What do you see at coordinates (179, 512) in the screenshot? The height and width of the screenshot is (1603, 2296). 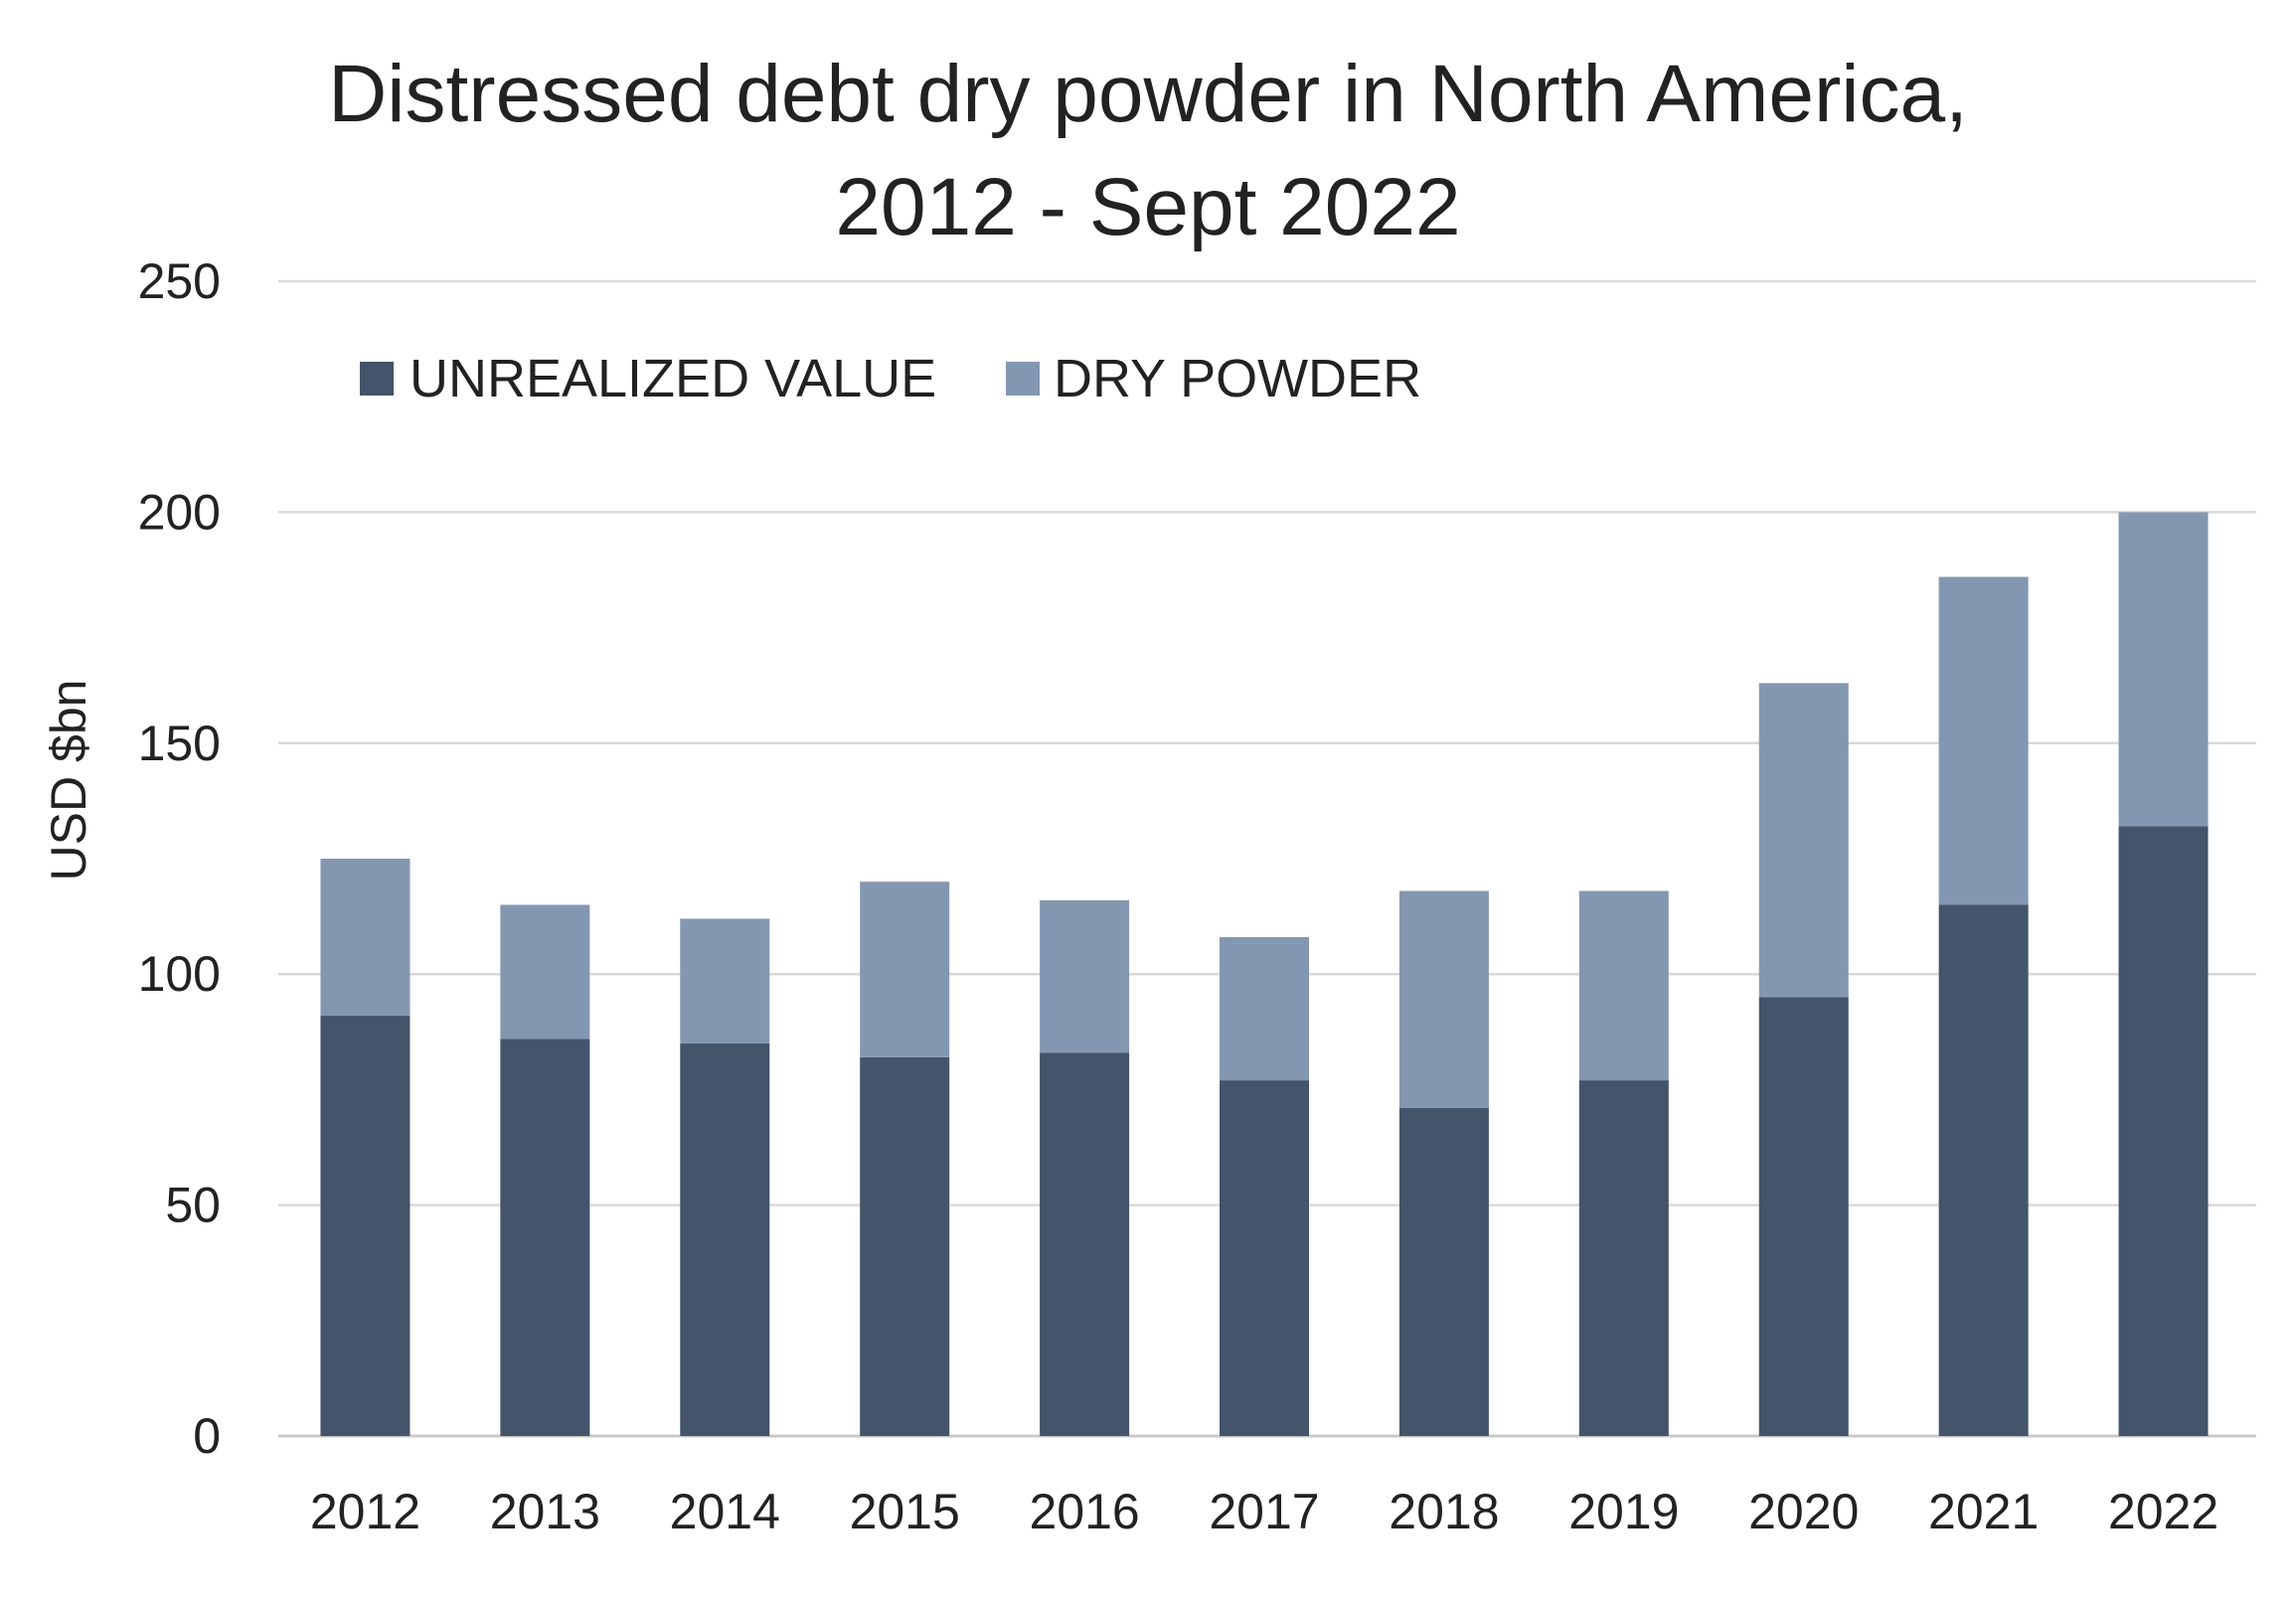 I see `y-tick-label-200: 200` at bounding box center [179, 512].